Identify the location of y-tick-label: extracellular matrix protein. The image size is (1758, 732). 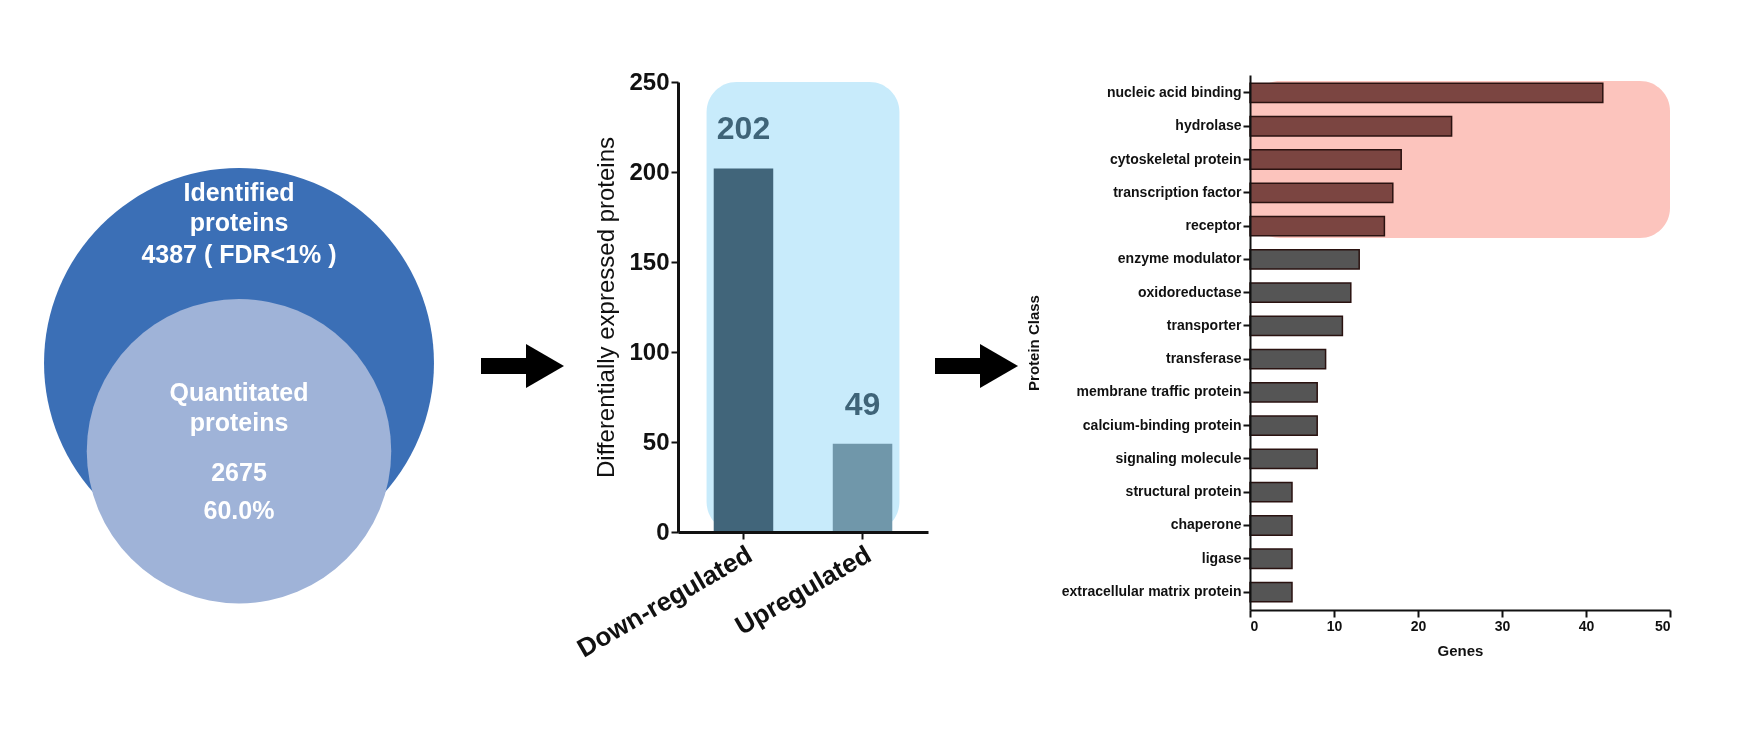
(1151, 590).